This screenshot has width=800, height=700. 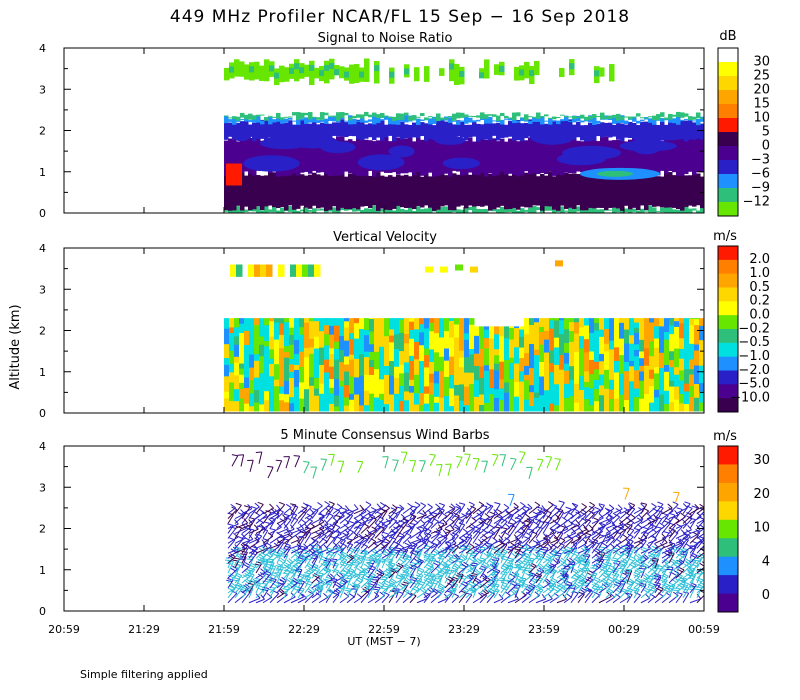 What do you see at coordinates (728, 391) in the screenshot?
I see `colorbar-swatch` at bounding box center [728, 391].